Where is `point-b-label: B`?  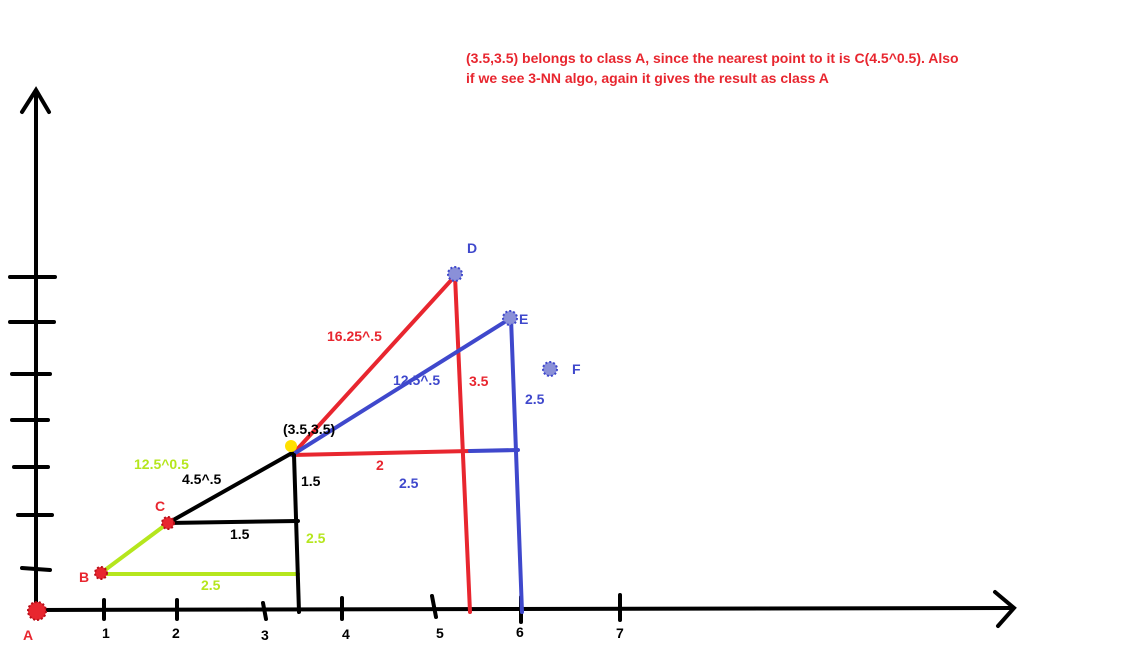 point-b-label: B is located at coordinates (84, 577).